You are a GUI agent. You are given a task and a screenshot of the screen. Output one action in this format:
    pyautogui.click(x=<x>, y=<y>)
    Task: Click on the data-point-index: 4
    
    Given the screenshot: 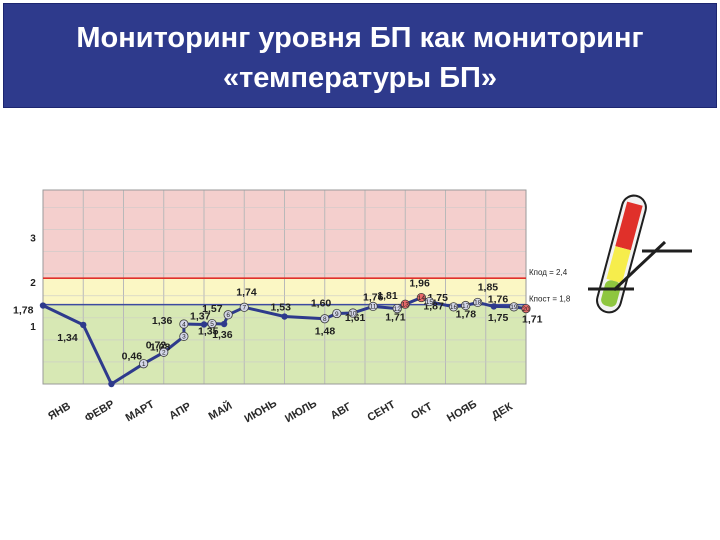 What is the action you would take?
    pyautogui.click(x=184, y=324)
    